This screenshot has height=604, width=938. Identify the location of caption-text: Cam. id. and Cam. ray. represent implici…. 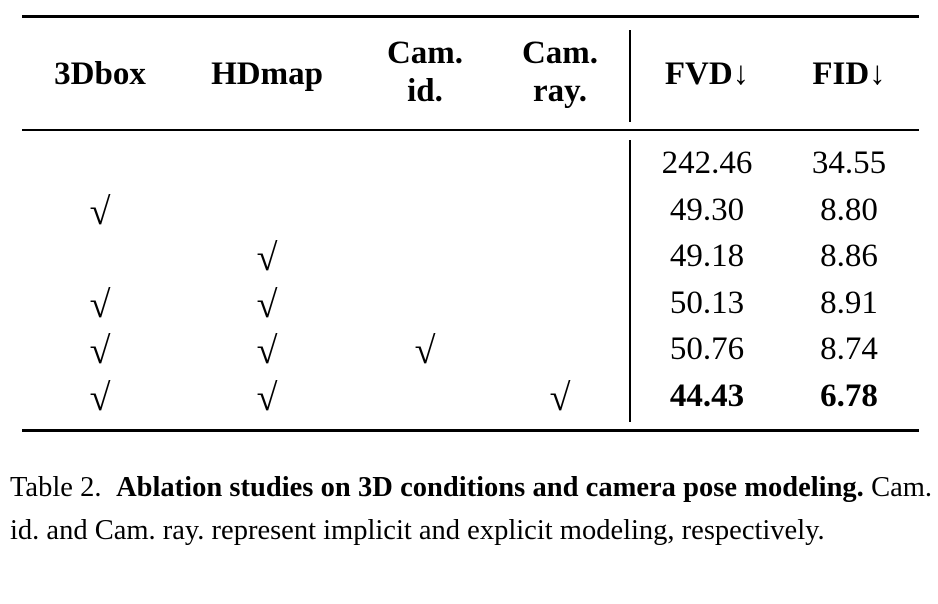
(471, 509).